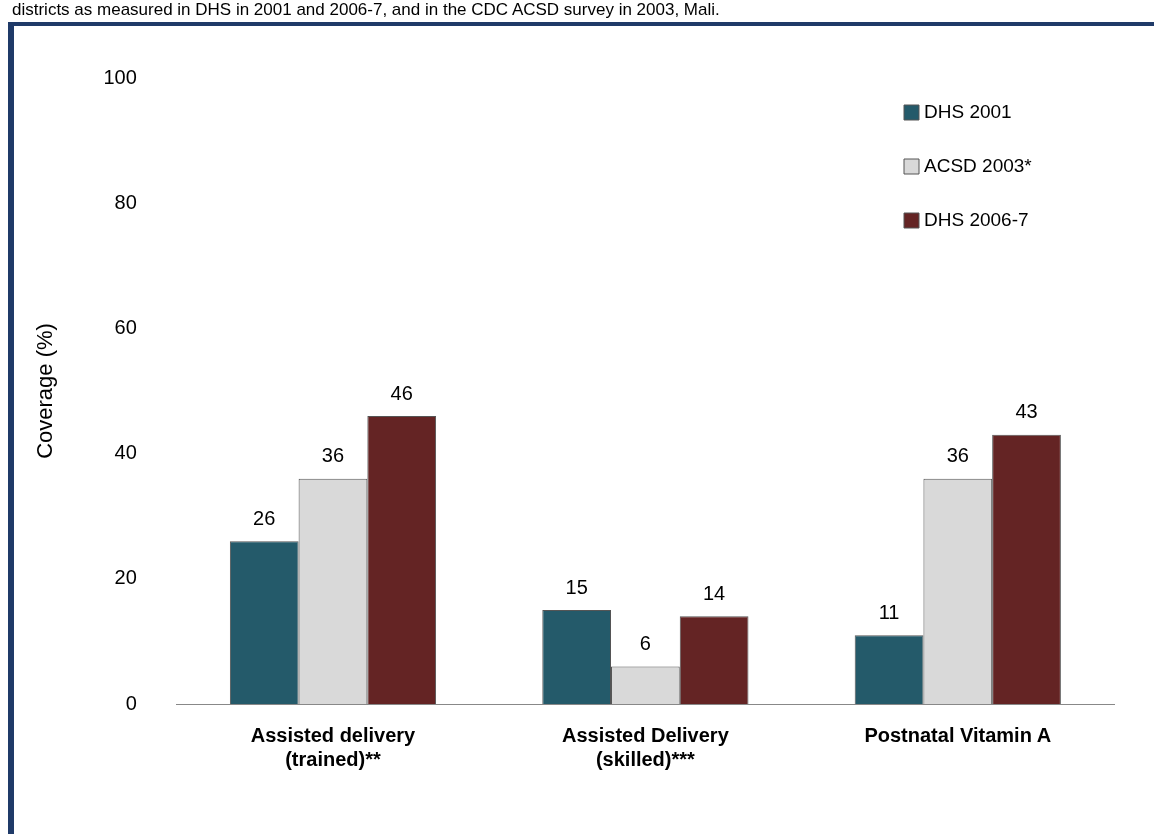  I want to click on x-tick-label: Assisted Delivery (skilled)***, so click(646, 746).